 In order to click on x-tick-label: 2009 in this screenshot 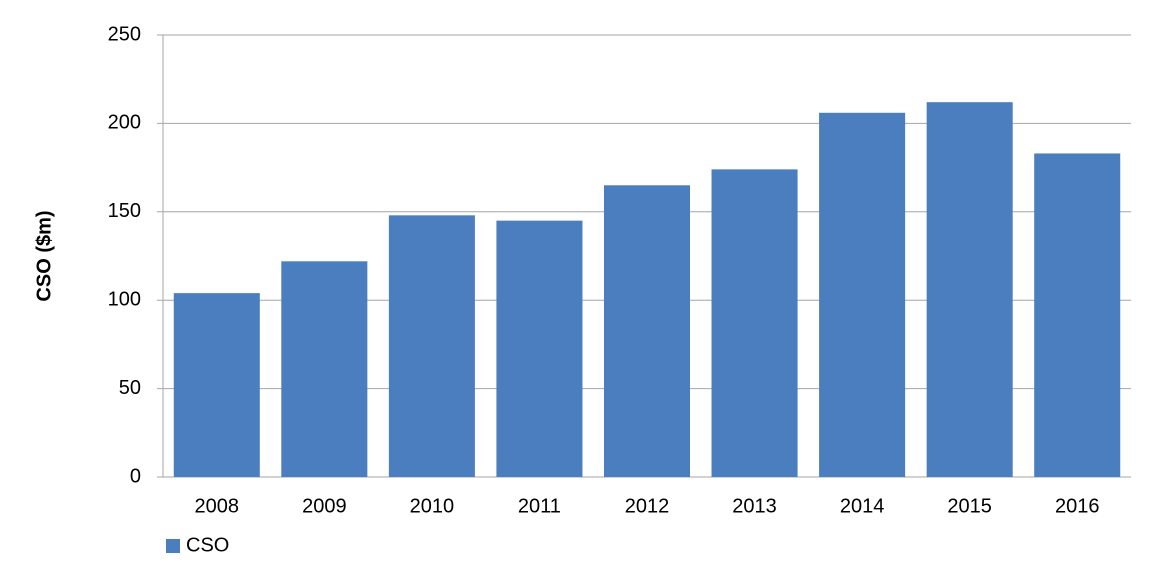, I will do `click(324, 506)`.